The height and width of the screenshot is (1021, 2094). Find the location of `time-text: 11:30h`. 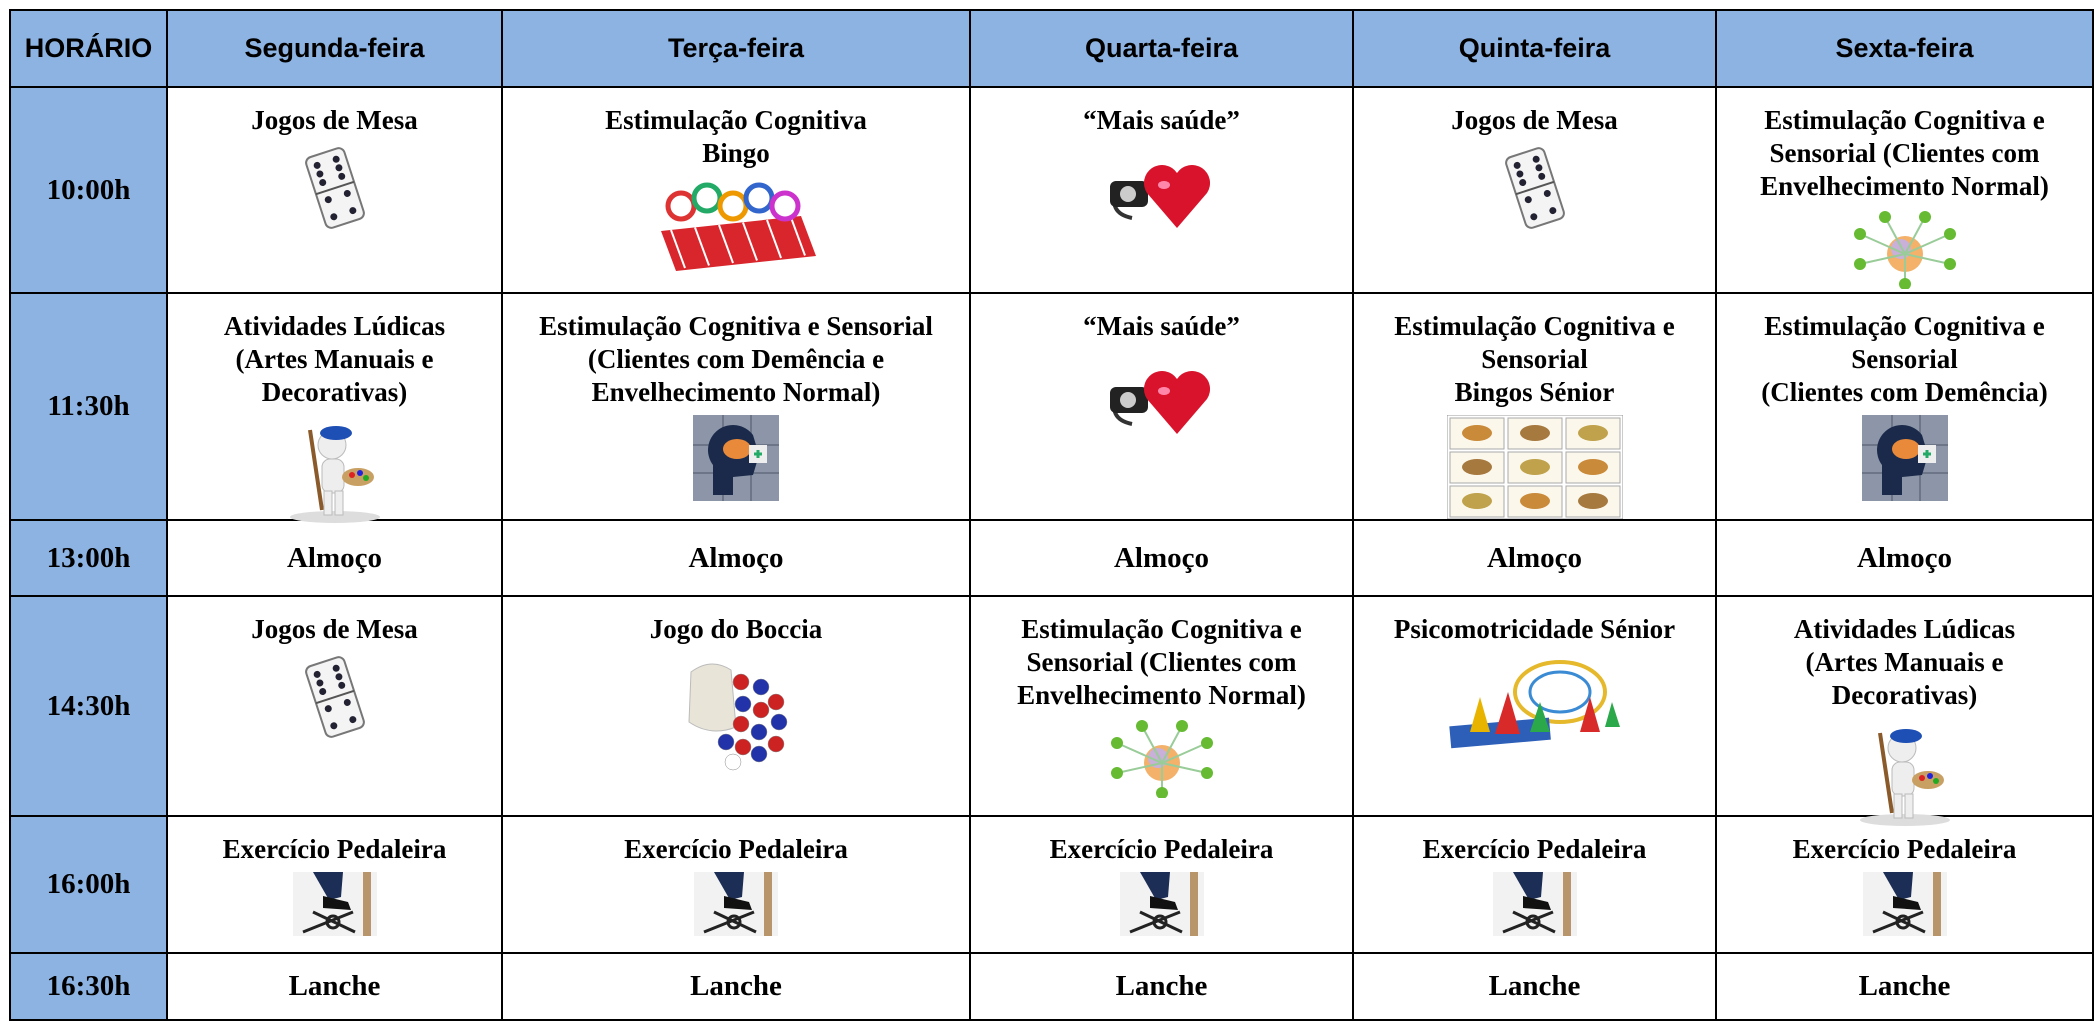

time-text: 11:30h is located at coordinates (88, 406).